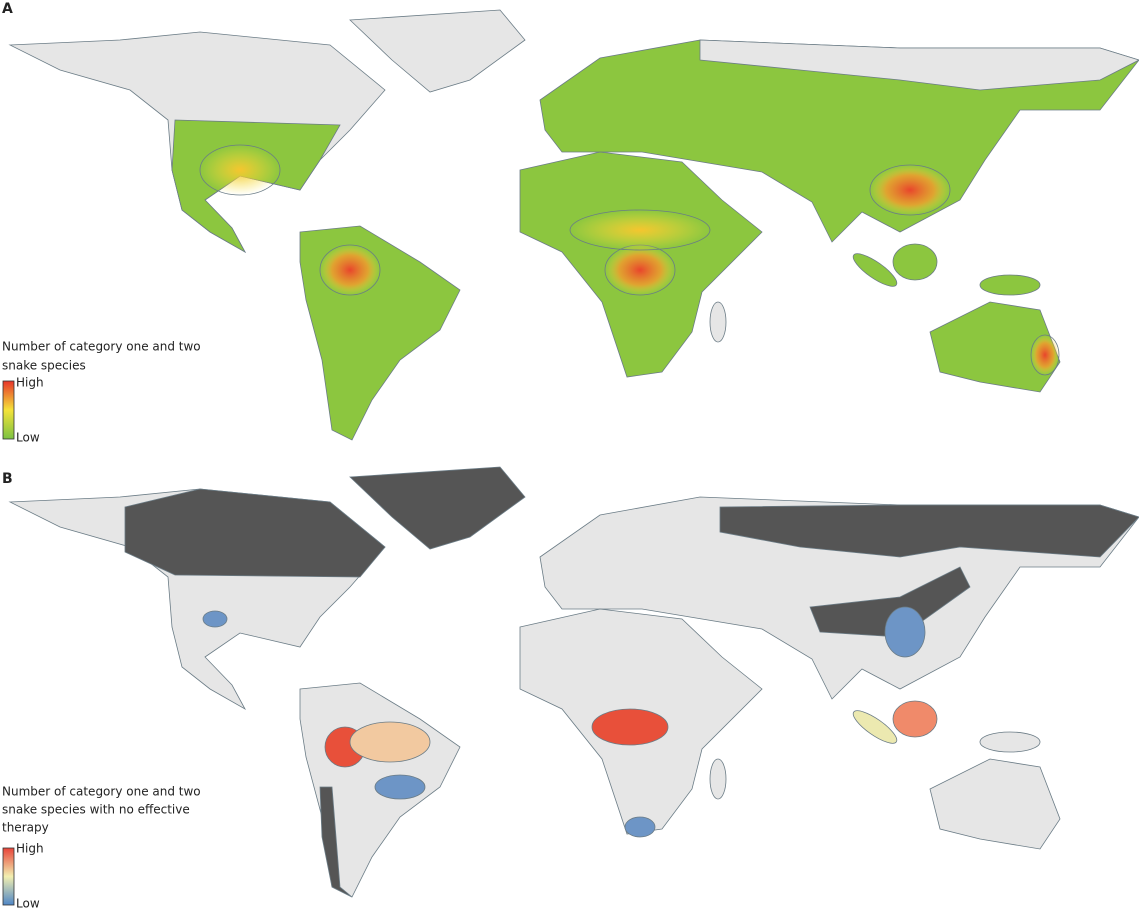  What do you see at coordinates (96, 810) in the screenshot?
I see `legend-title: snake species with no effective` at bounding box center [96, 810].